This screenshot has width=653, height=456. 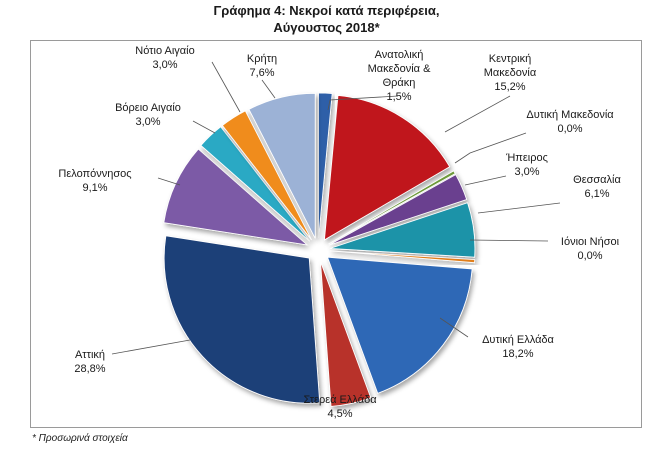 What do you see at coordinates (326, 10) in the screenshot?
I see `chart-title-line-1: Γράφημα 4: Νεκροί κατά περιφέρεια,` at bounding box center [326, 10].